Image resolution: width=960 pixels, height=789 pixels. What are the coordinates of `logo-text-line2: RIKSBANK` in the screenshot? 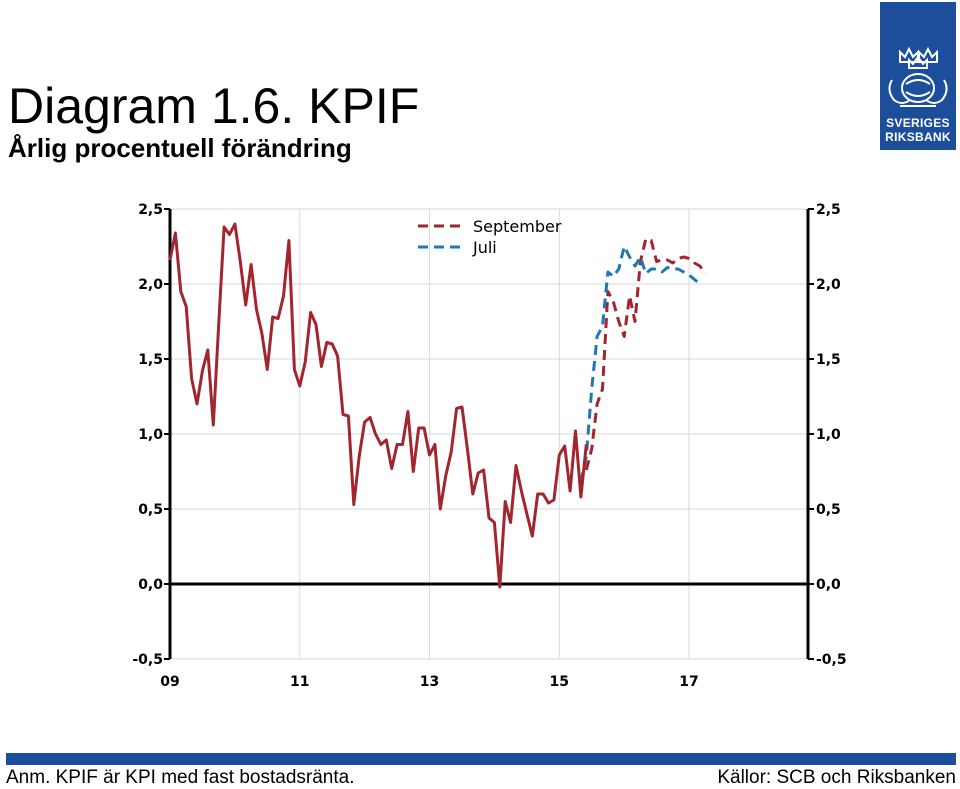 It's located at (918, 137).